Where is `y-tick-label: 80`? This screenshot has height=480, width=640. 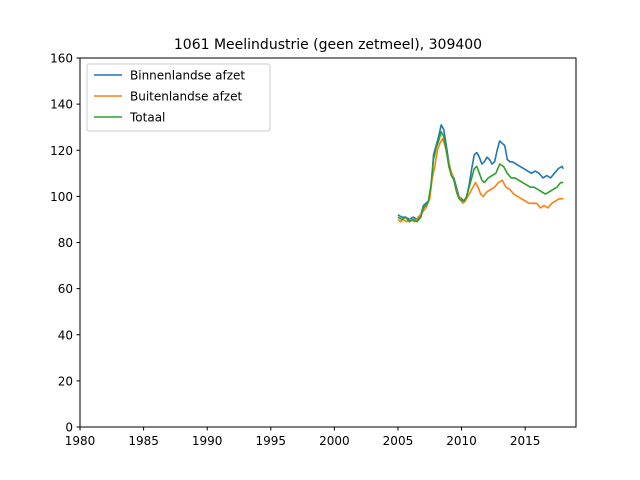
y-tick-label: 80 is located at coordinates (65, 243).